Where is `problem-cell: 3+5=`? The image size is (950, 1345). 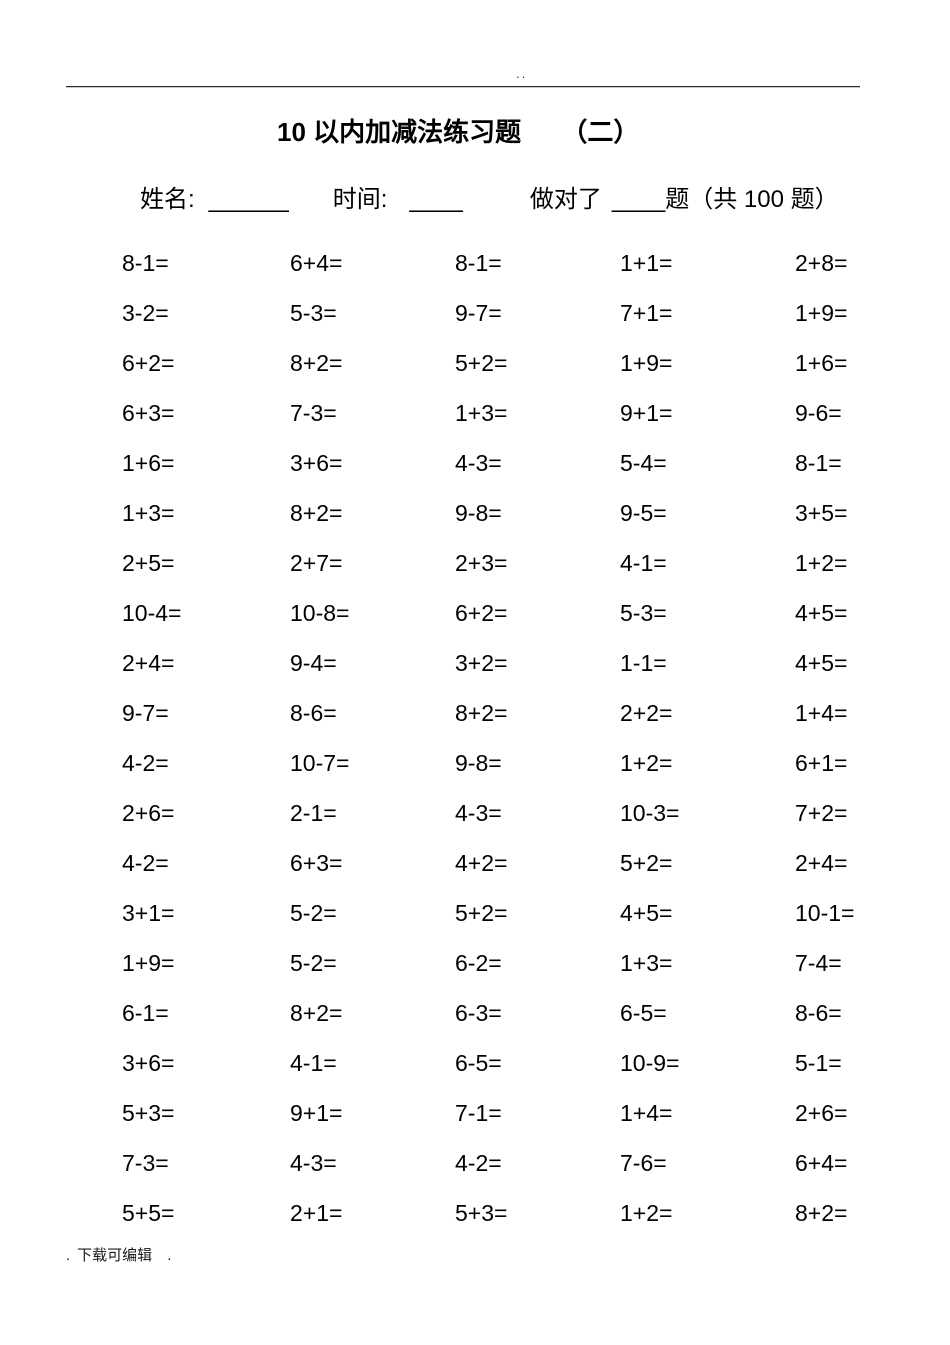 problem-cell: 3+5= is located at coordinates (821, 513).